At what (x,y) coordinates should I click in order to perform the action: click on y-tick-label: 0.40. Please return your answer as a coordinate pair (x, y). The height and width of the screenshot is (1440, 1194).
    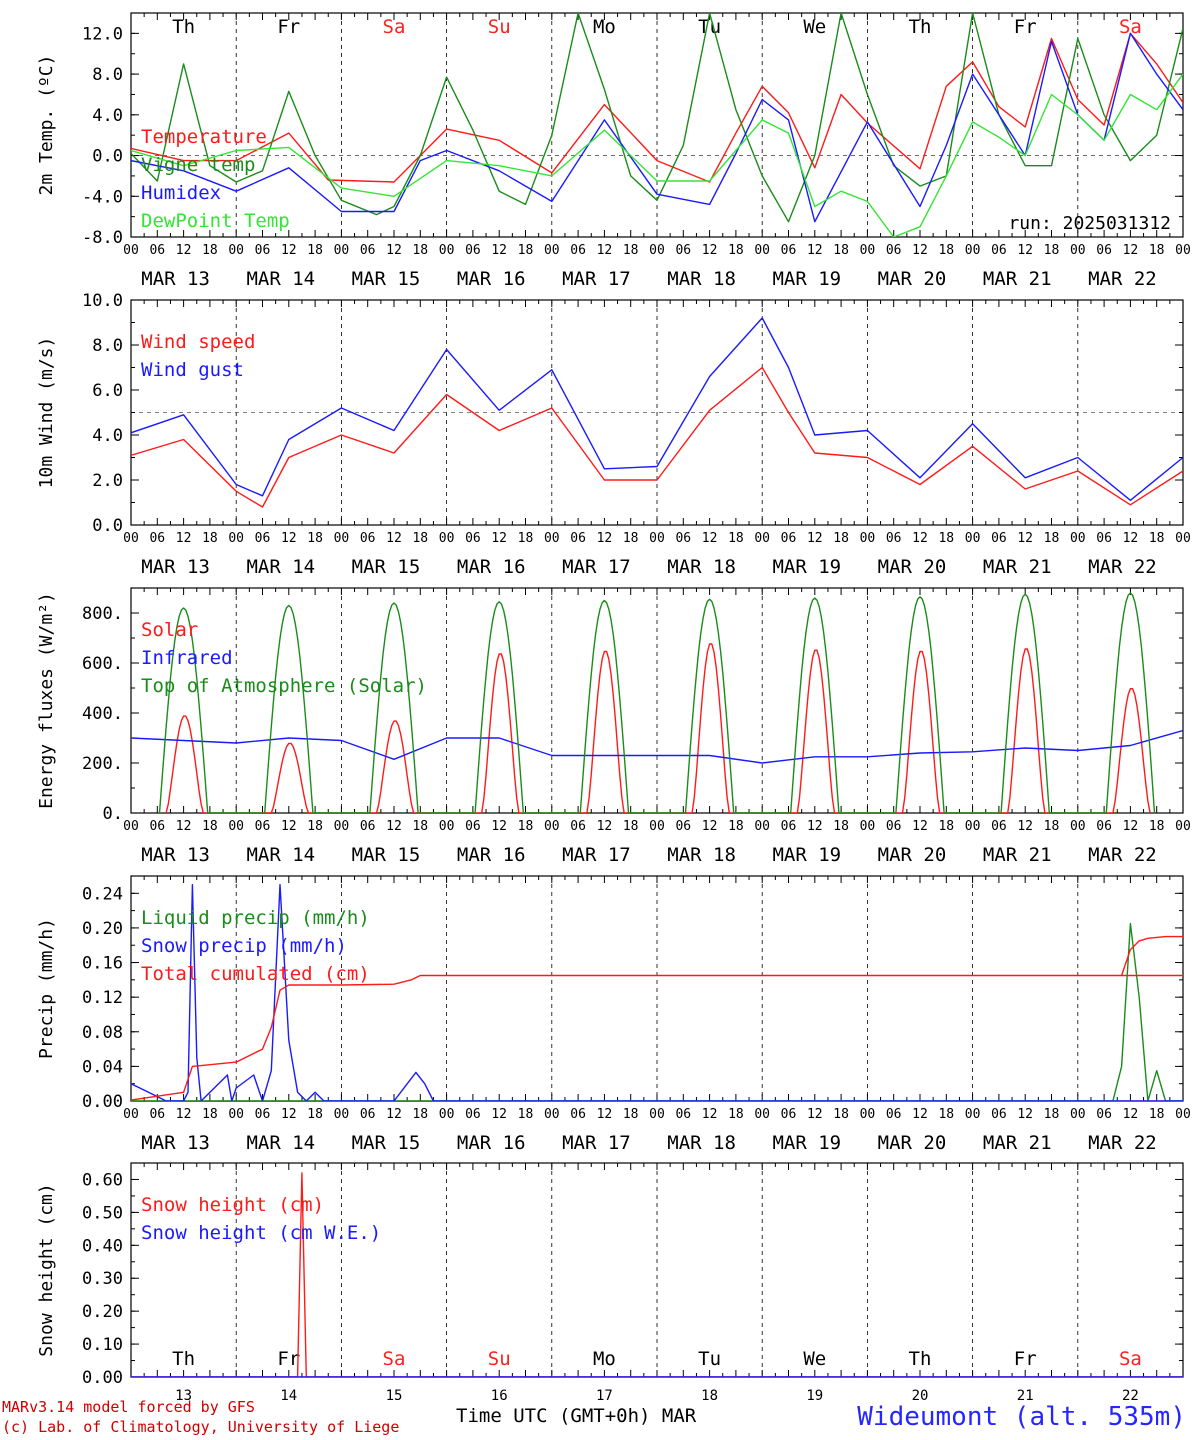
    Looking at the image, I should click on (102, 1246).